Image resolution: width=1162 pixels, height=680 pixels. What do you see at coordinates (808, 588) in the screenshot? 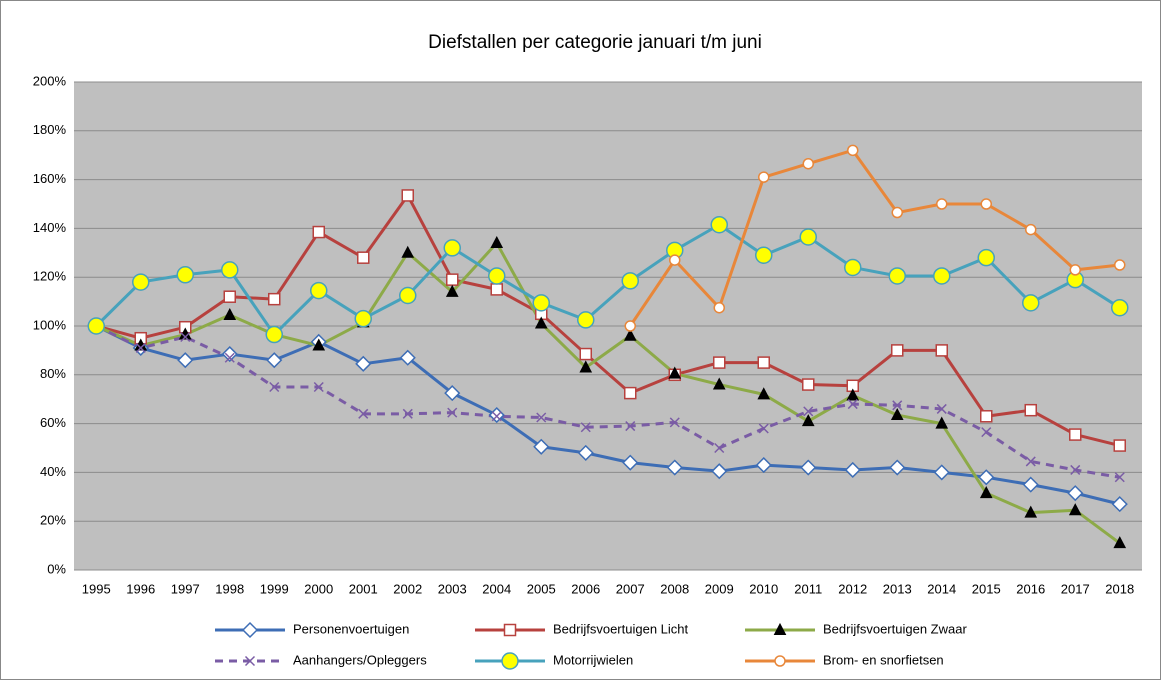
I see `x-tick-label: 2011` at bounding box center [808, 588].